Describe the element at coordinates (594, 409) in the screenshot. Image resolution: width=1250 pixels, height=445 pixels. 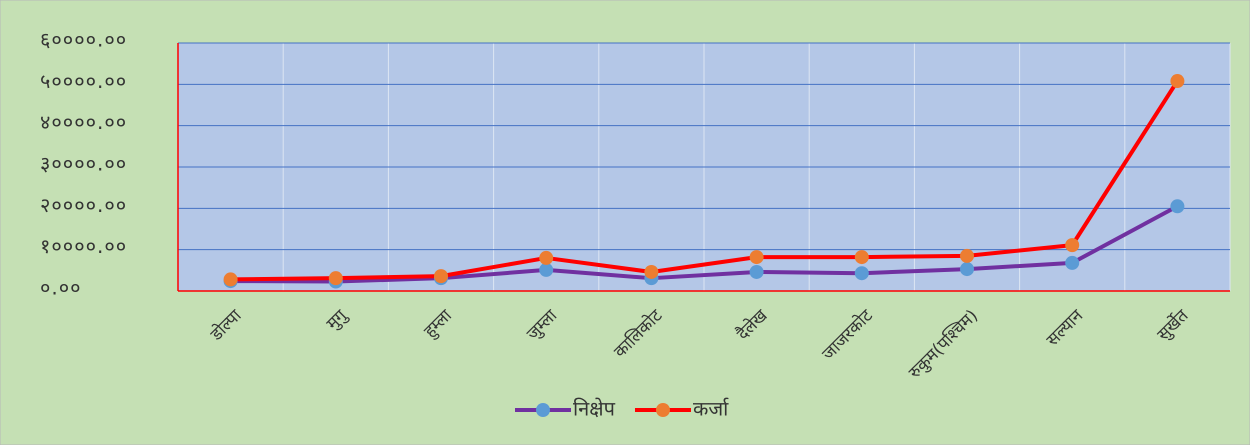
I see `legend-label: निक्षेप` at that location.